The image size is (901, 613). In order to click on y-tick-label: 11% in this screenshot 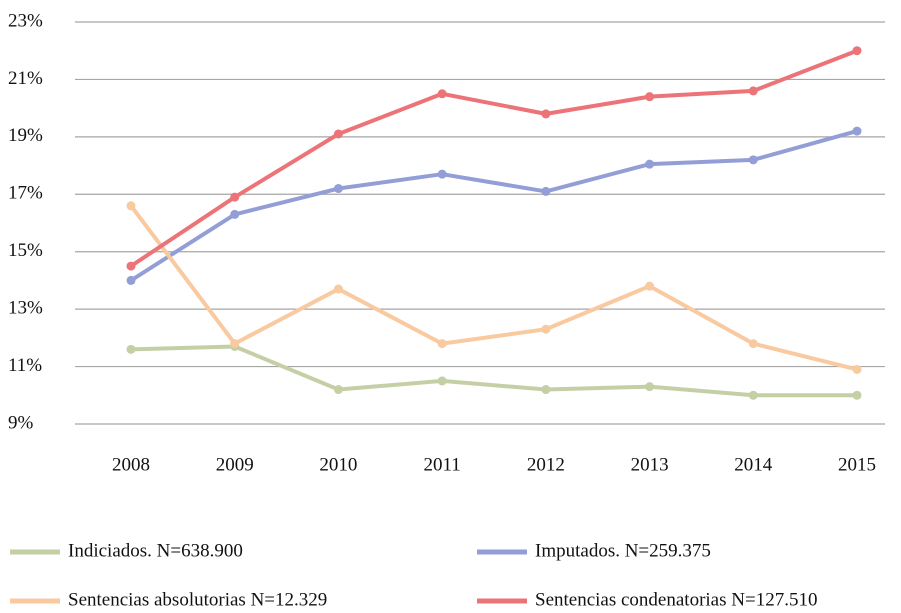, I will do `click(25, 365)`.